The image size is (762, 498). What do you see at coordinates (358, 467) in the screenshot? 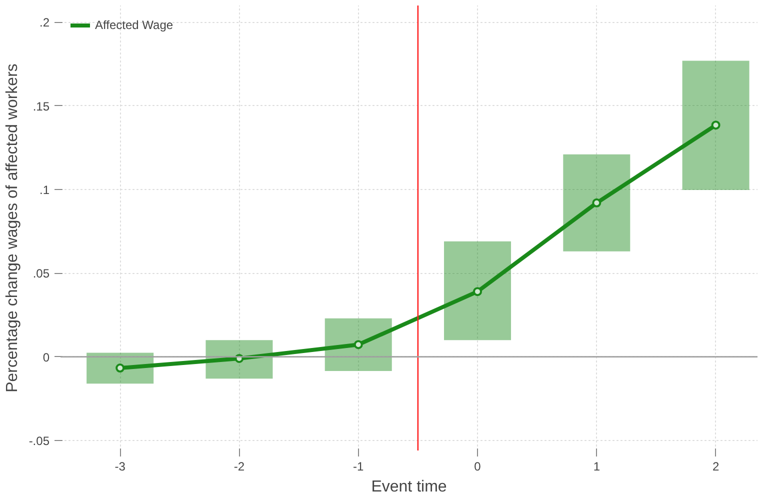
I see `x-tick-label: -1` at bounding box center [358, 467].